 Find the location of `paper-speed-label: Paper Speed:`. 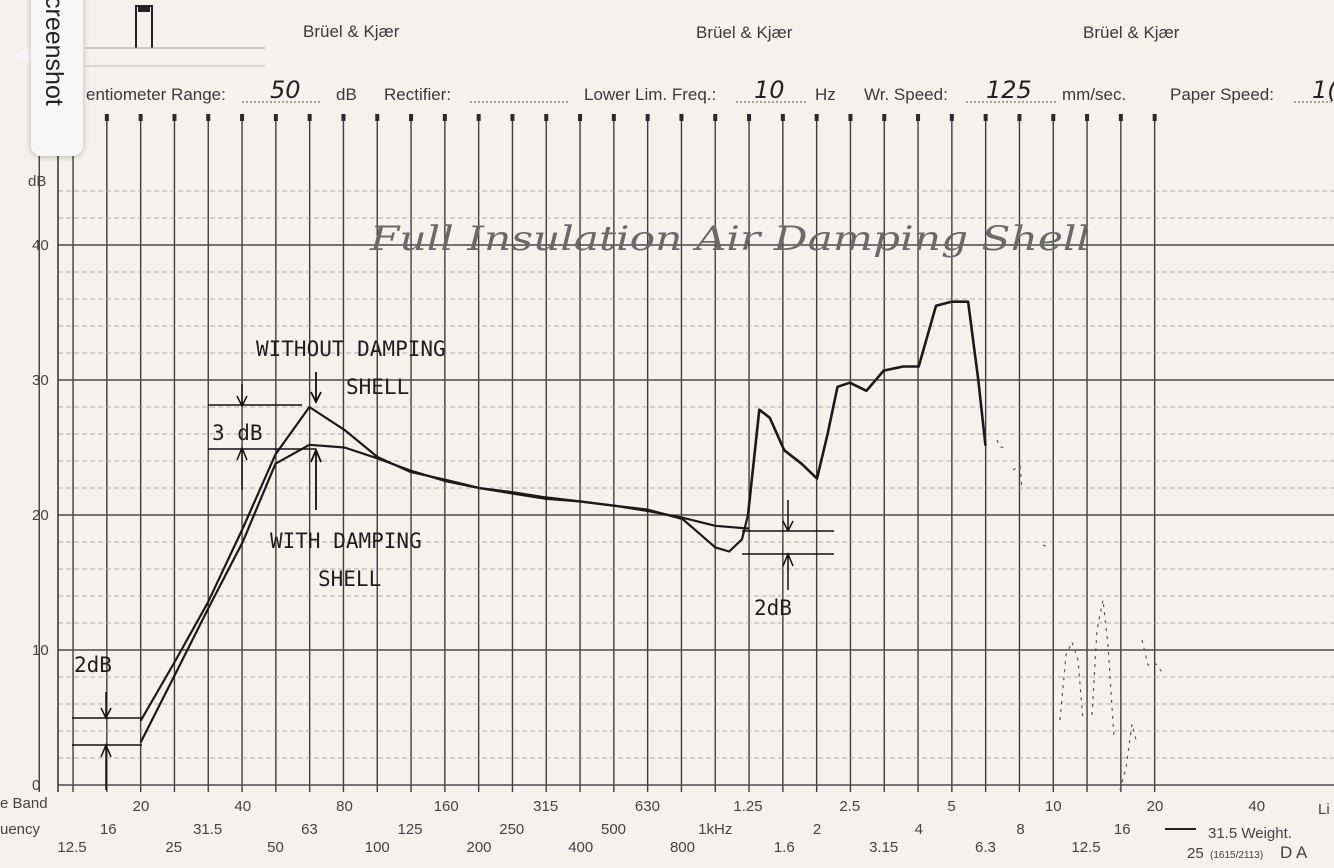

paper-speed-label: Paper Speed: is located at coordinates (1222, 94).